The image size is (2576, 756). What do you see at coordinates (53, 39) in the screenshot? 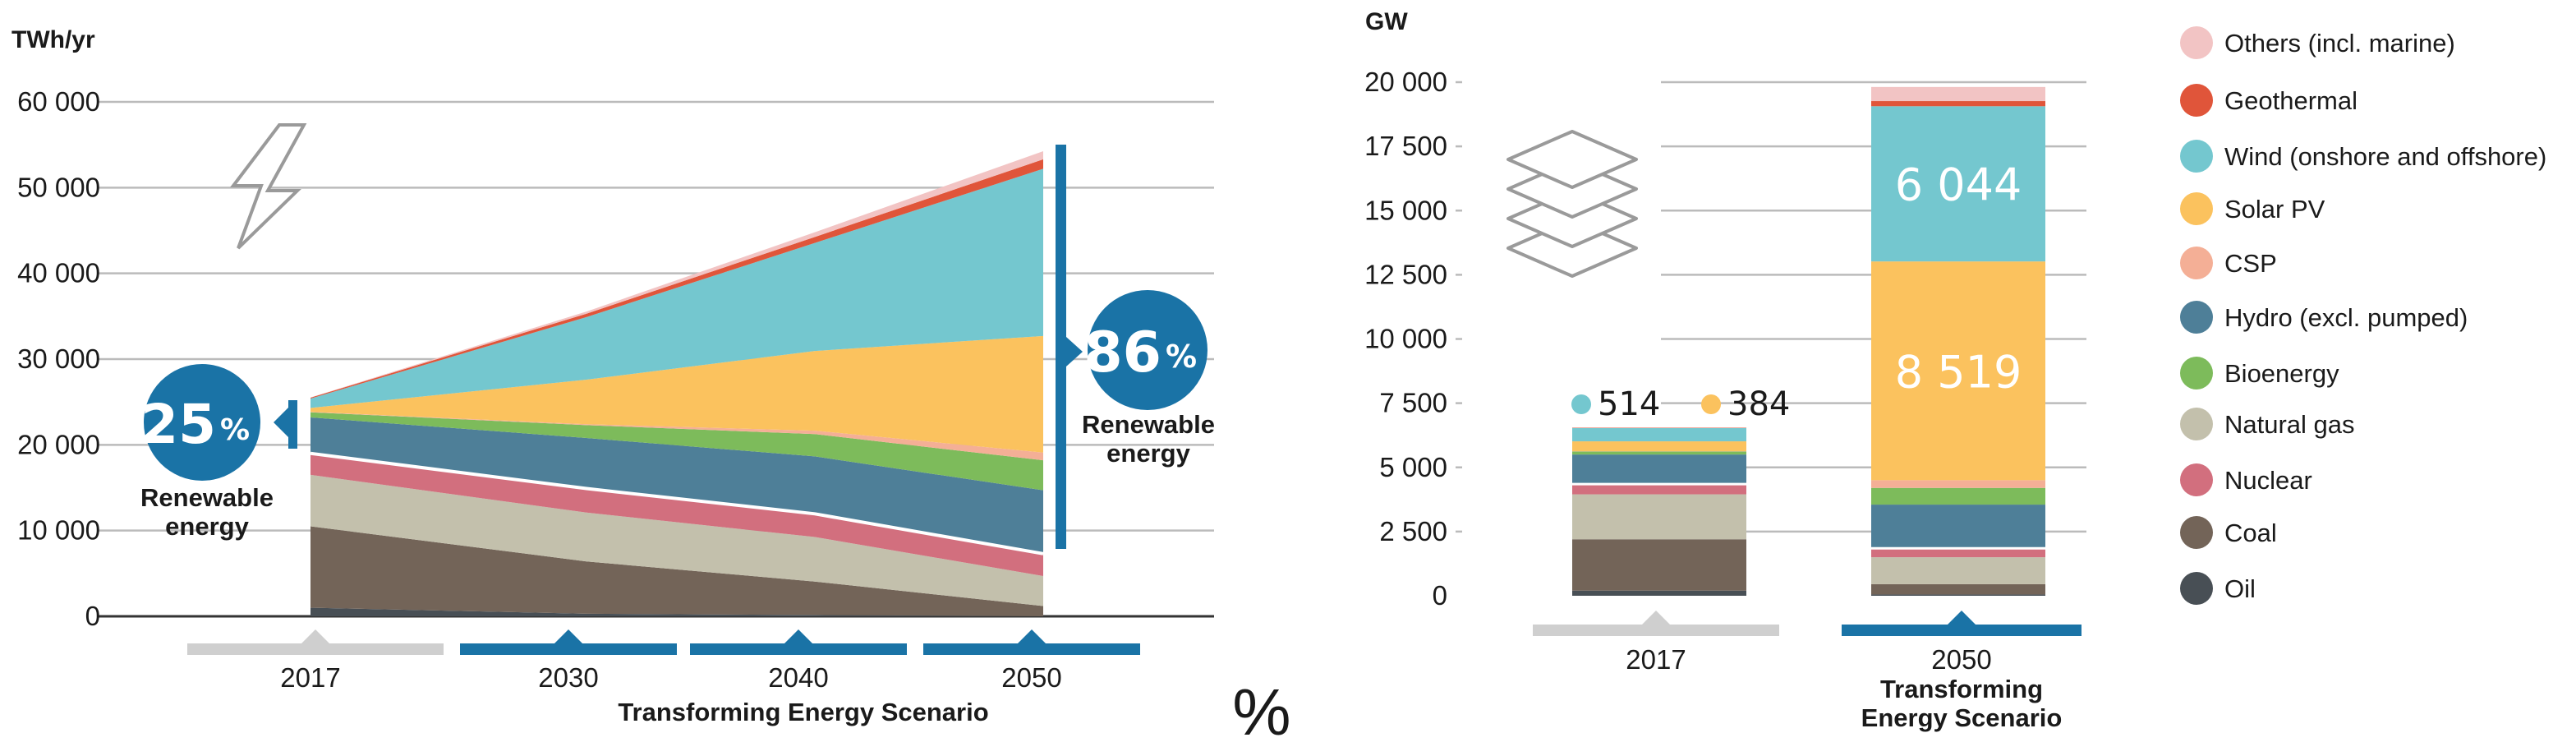
I see `left-y-unit: TWh/yr` at bounding box center [53, 39].